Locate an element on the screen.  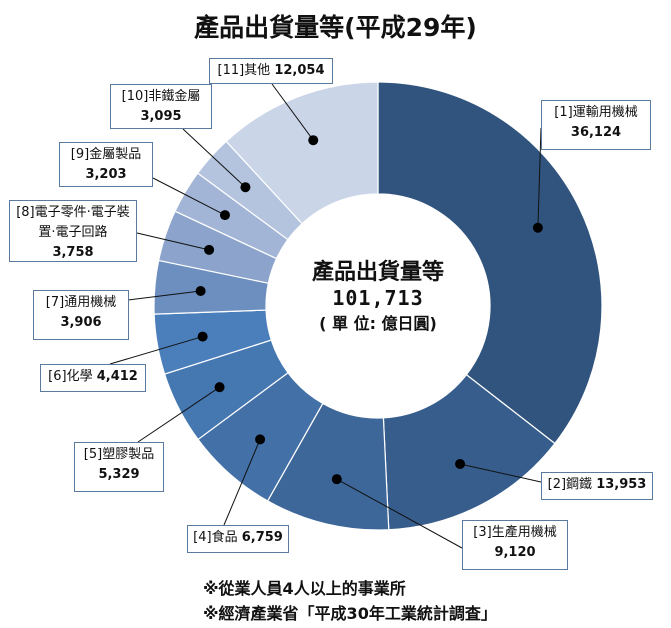
slice-label: [3]生產用機械 is located at coordinates (515, 532).